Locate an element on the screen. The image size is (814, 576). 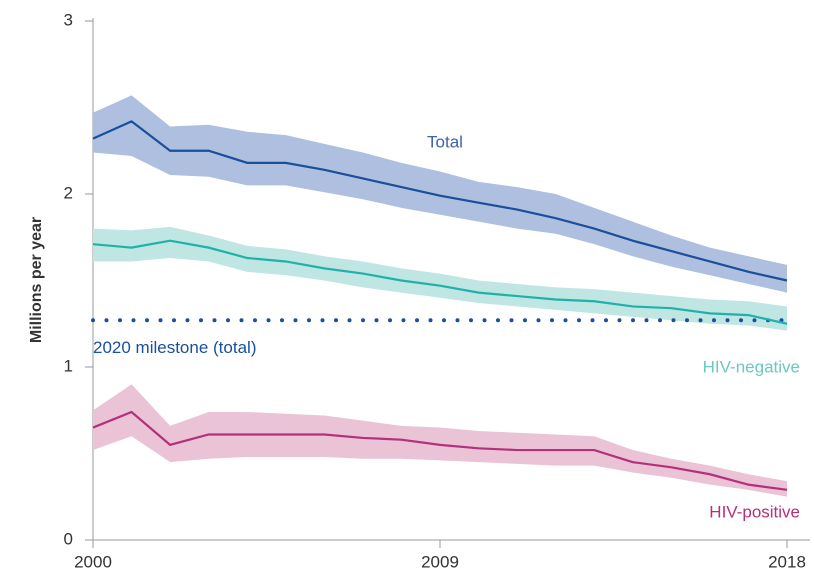
series-label: HIV-negative is located at coordinates (751, 366).